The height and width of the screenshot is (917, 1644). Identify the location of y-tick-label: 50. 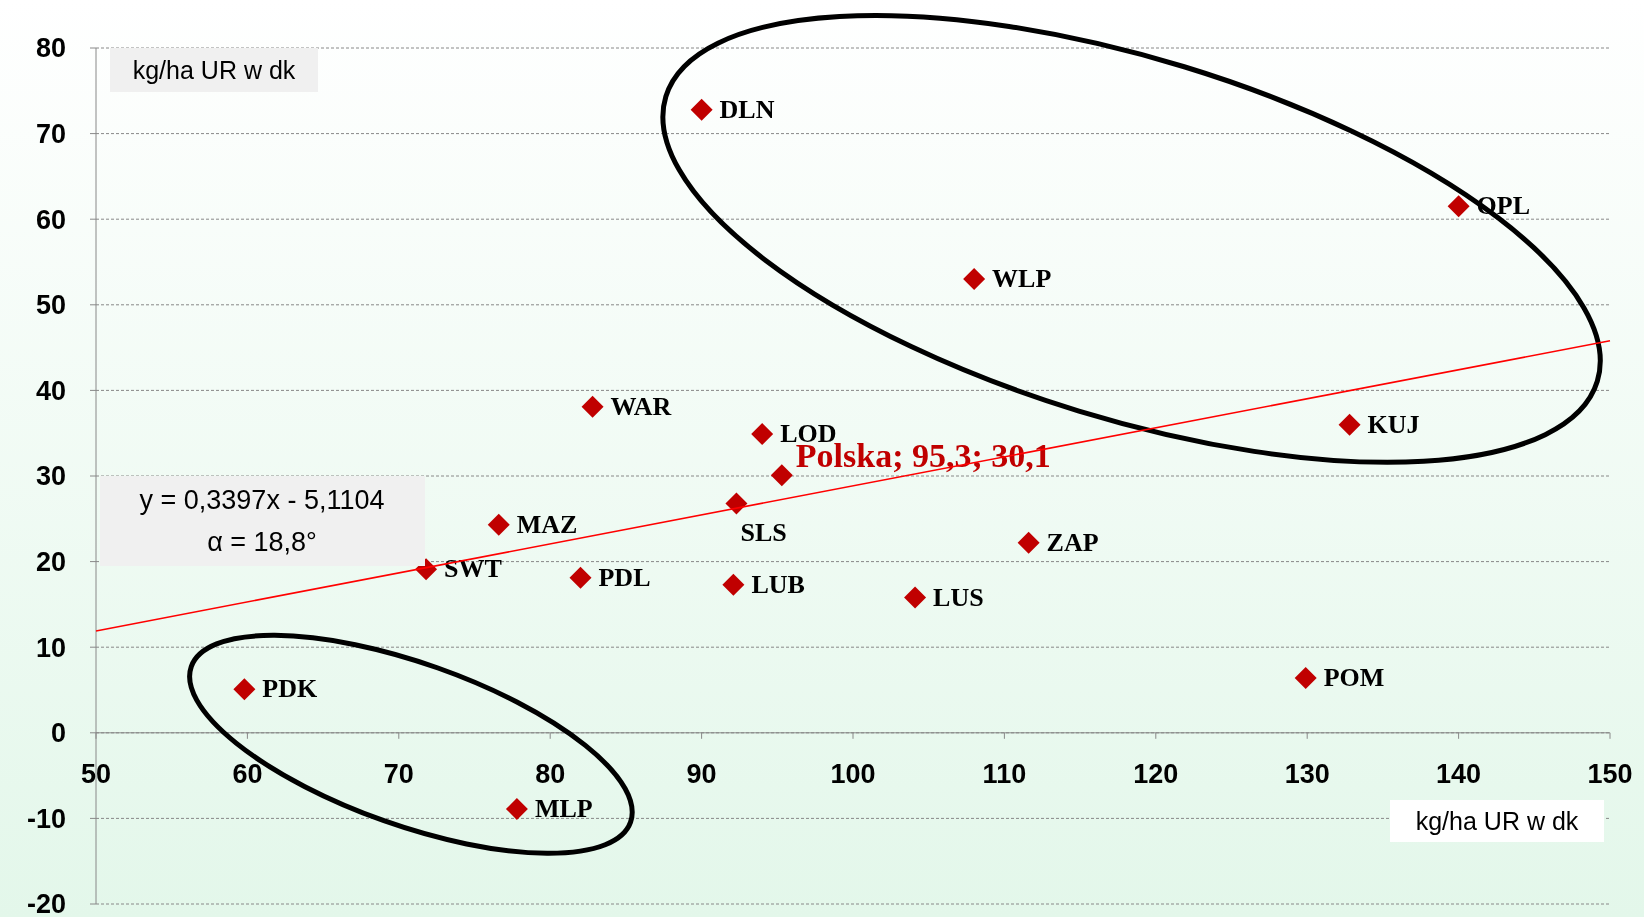
(50, 305).